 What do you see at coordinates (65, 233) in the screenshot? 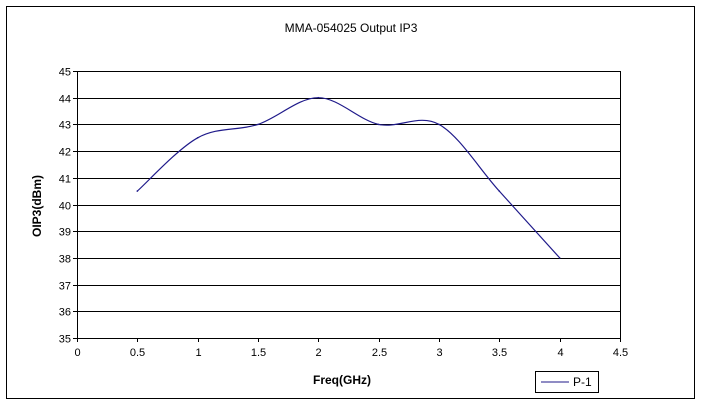
I see `y-tick-label: 39` at bounding box center [65, 233].